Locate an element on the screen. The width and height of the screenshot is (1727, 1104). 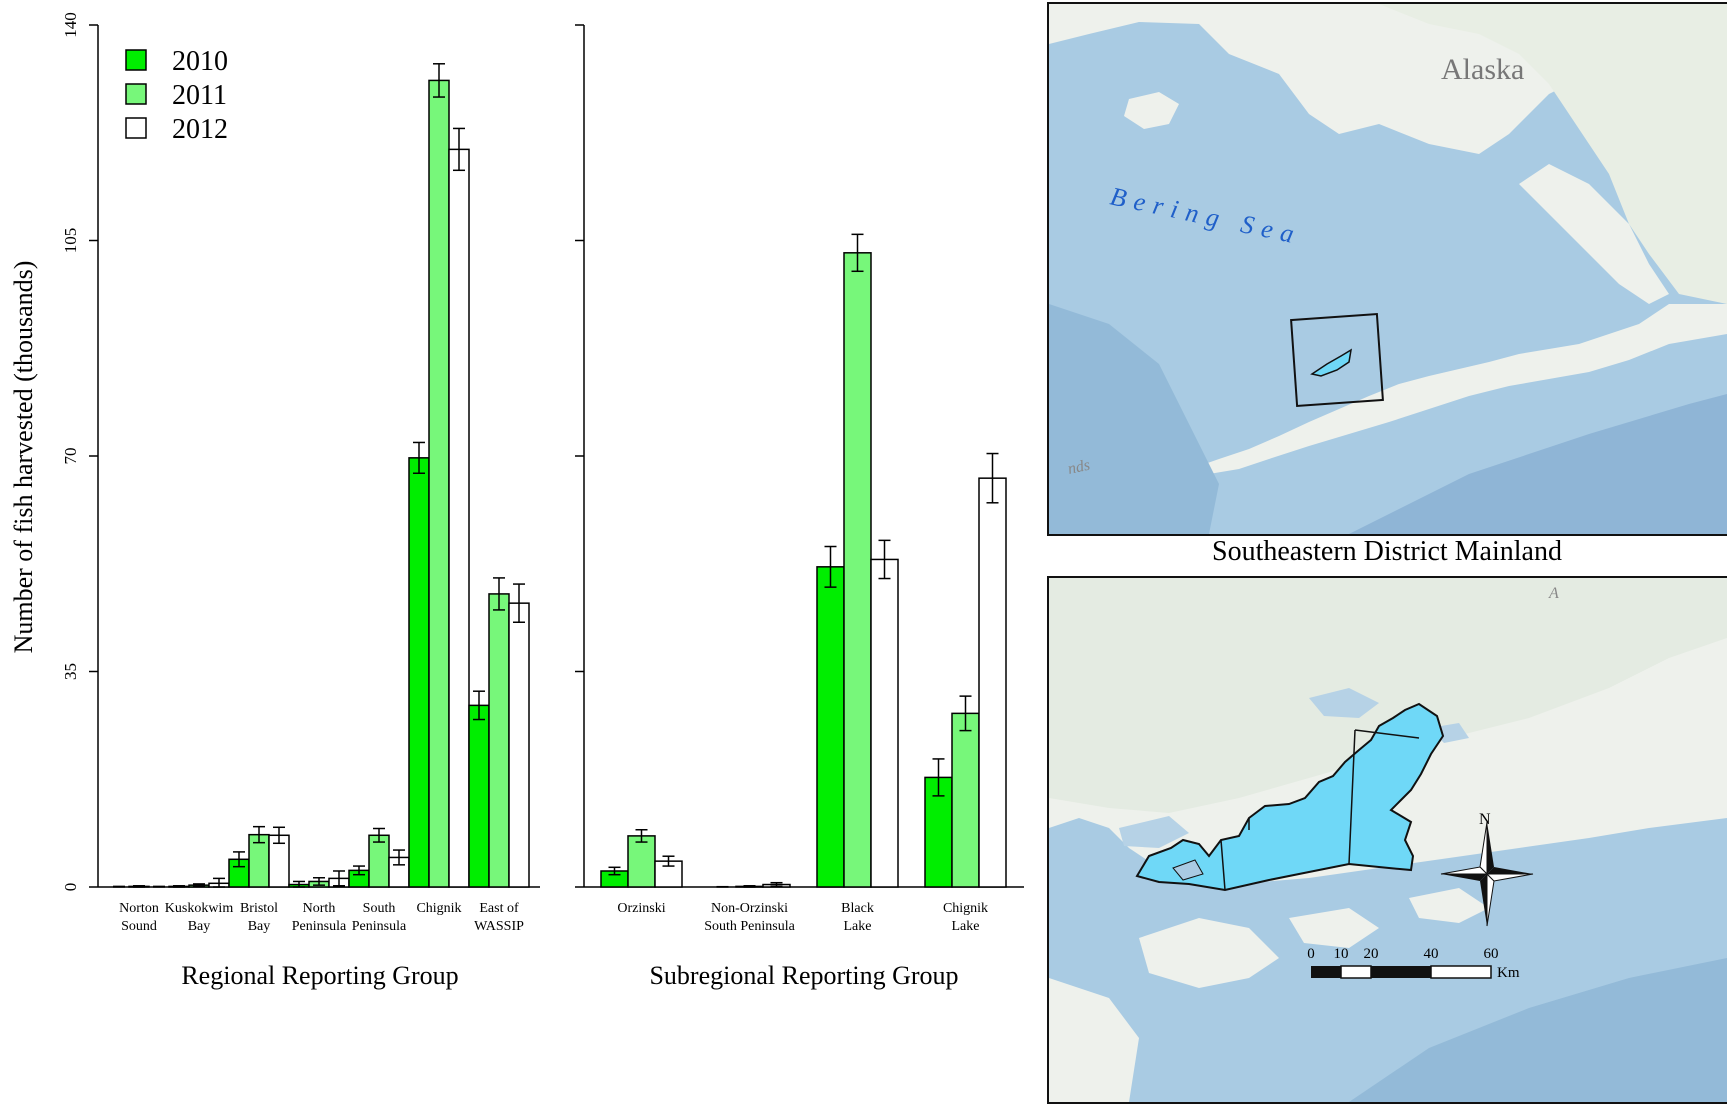
category-label: Non-Orzinski is located at coordinates (749, 908).